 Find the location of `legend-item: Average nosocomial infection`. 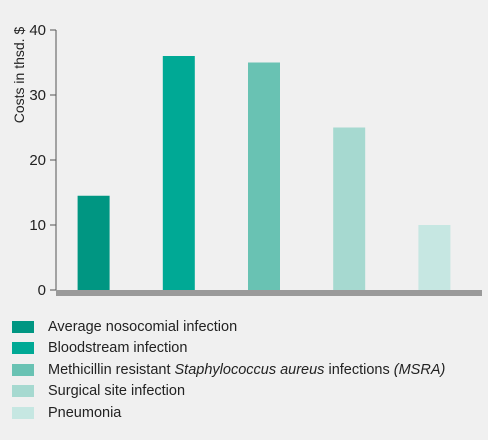

legend-item: Average nosocomial infection is located at coordinates (228, 327).